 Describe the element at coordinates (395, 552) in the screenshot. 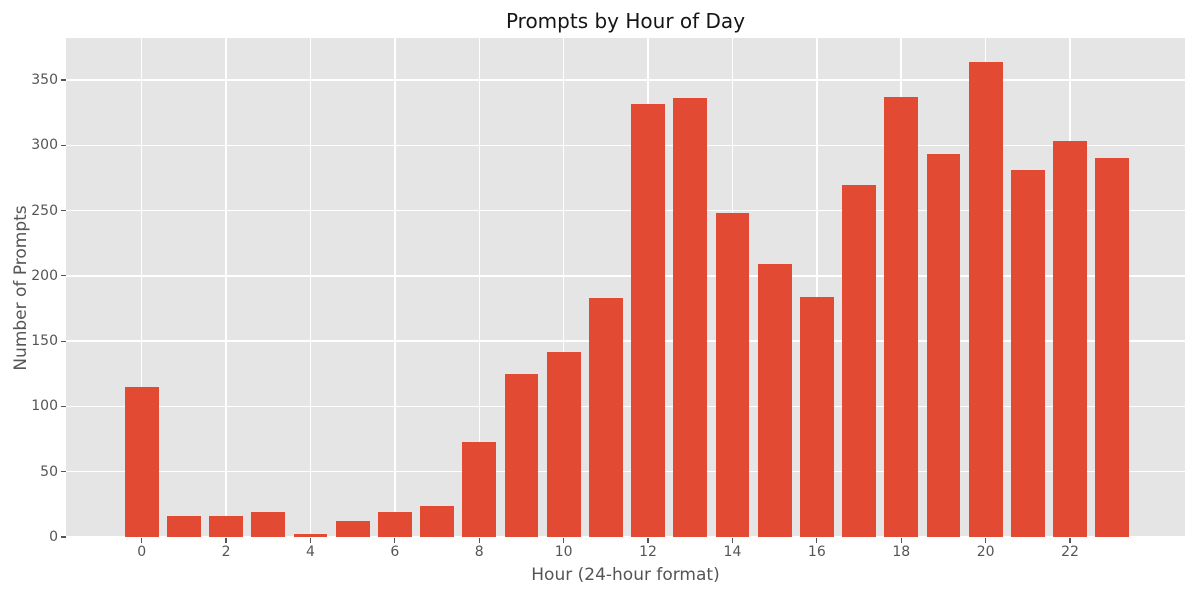

I see `x-tick-label-6: 6` at that location.